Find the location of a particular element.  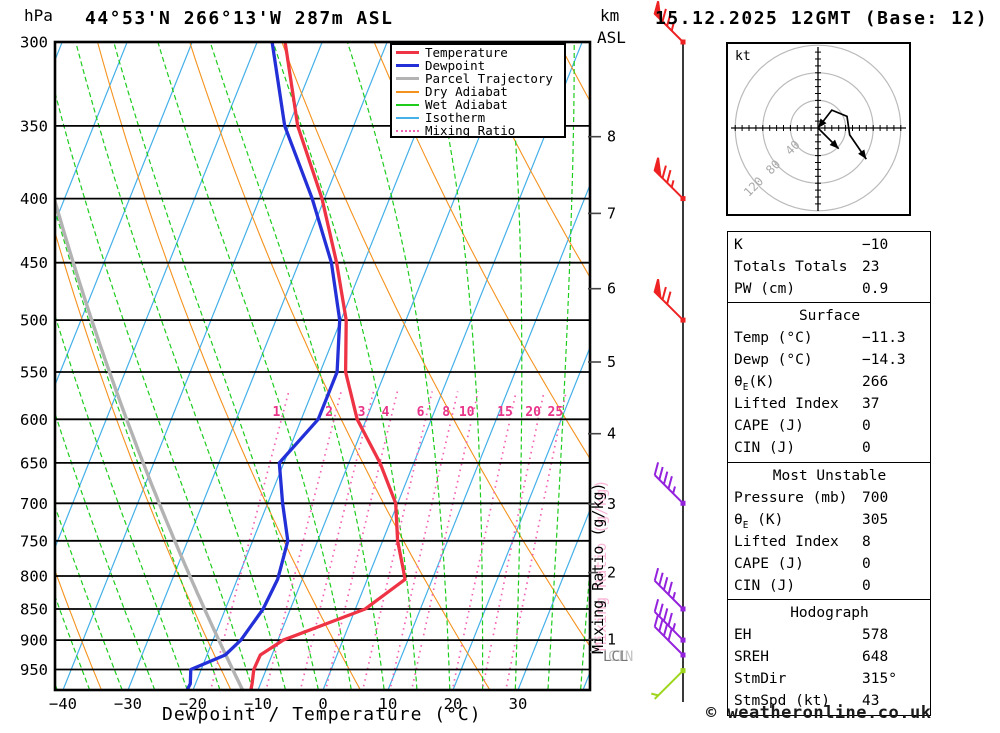

asl-unit-label: ASL is located at coordinates (611, 37).